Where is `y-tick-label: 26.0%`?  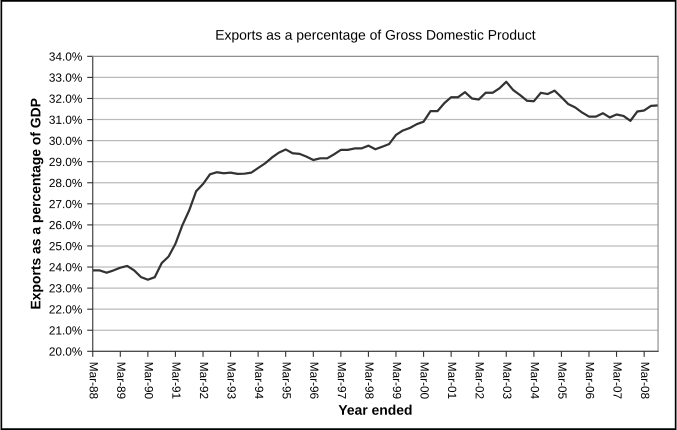
y-tick-label: 26.0% is located at coordinates (65, 225).